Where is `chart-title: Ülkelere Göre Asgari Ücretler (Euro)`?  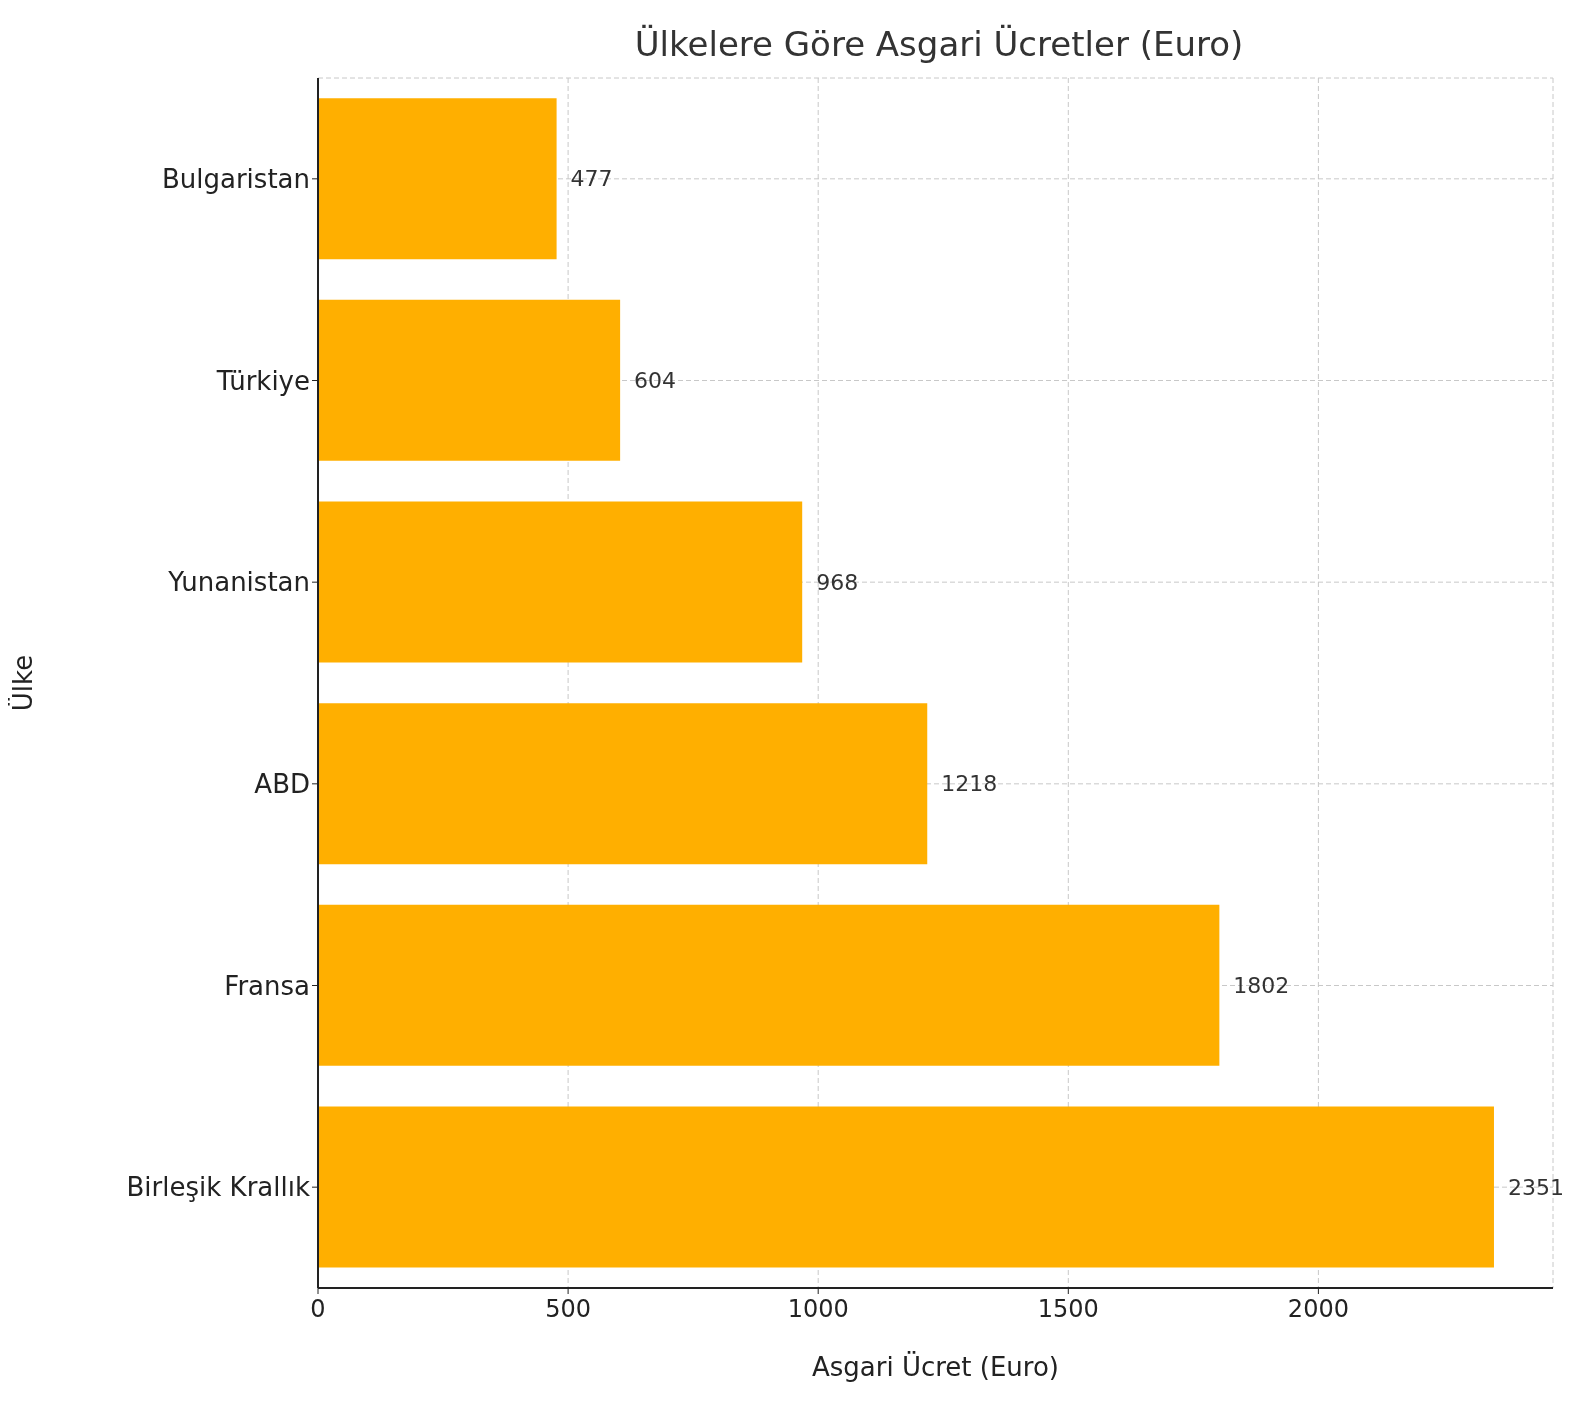
chart-title: Ülkelere Göre Asgari Ücretler (Euro) is located at coordinates (939, 44).